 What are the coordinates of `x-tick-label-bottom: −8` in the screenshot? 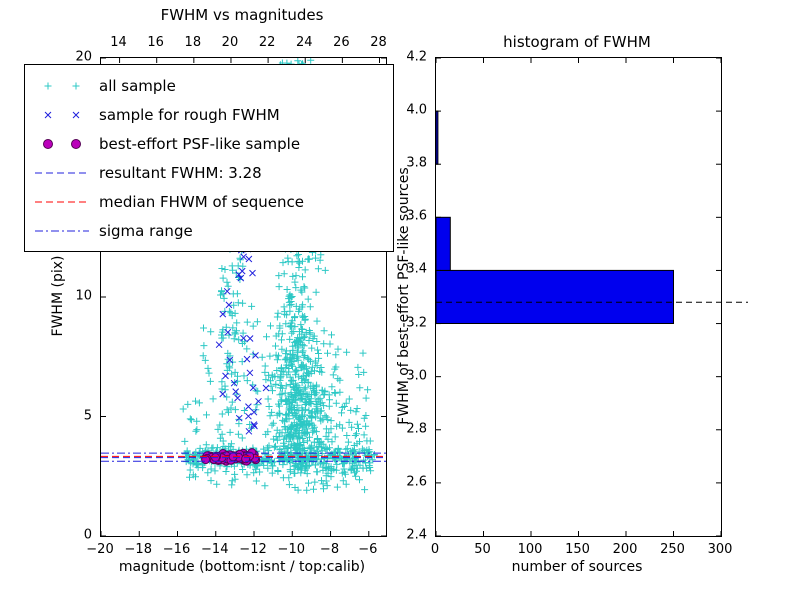 It's located at (329, 549).